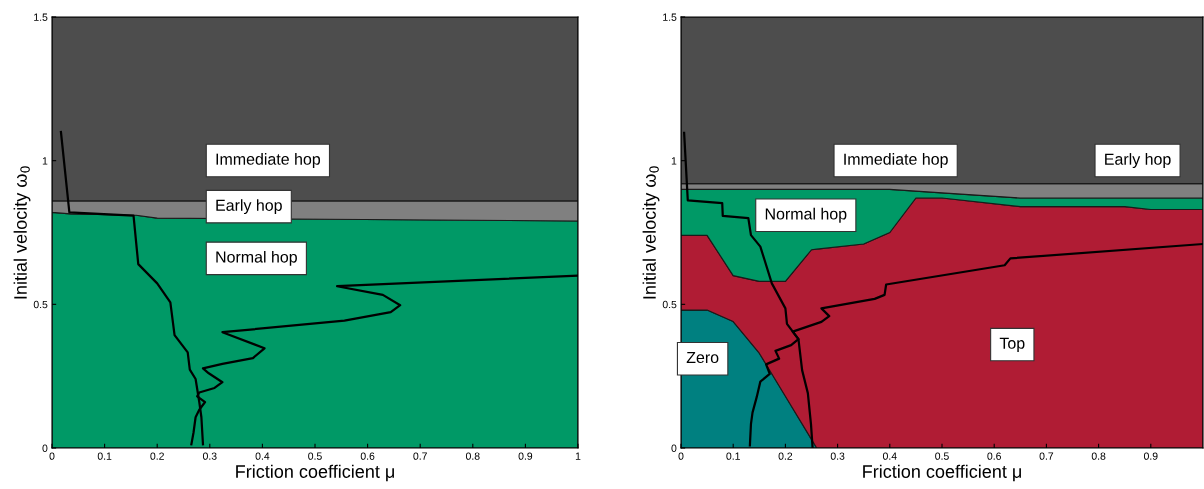  I want to click on x-tick-label: 1, so click(578, 456).